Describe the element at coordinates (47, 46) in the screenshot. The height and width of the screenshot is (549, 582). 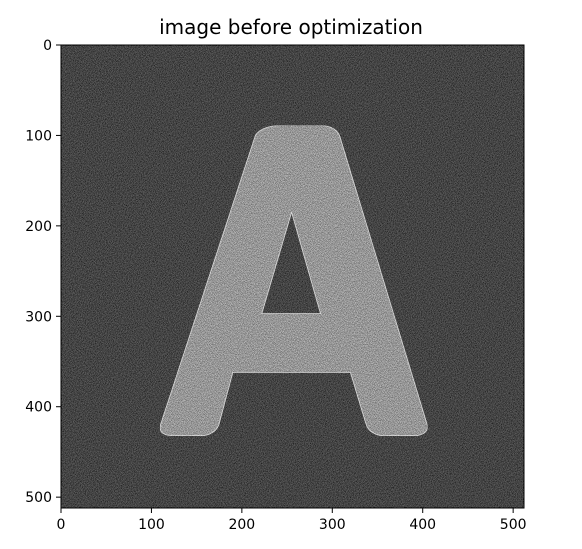
I see `y-tick-label: 0` at that location.